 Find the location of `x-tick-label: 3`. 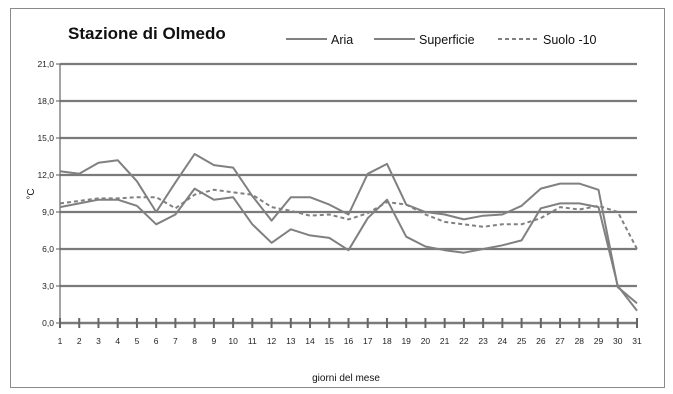

x-tick-label: 3 is located at coordinates (98, 341).